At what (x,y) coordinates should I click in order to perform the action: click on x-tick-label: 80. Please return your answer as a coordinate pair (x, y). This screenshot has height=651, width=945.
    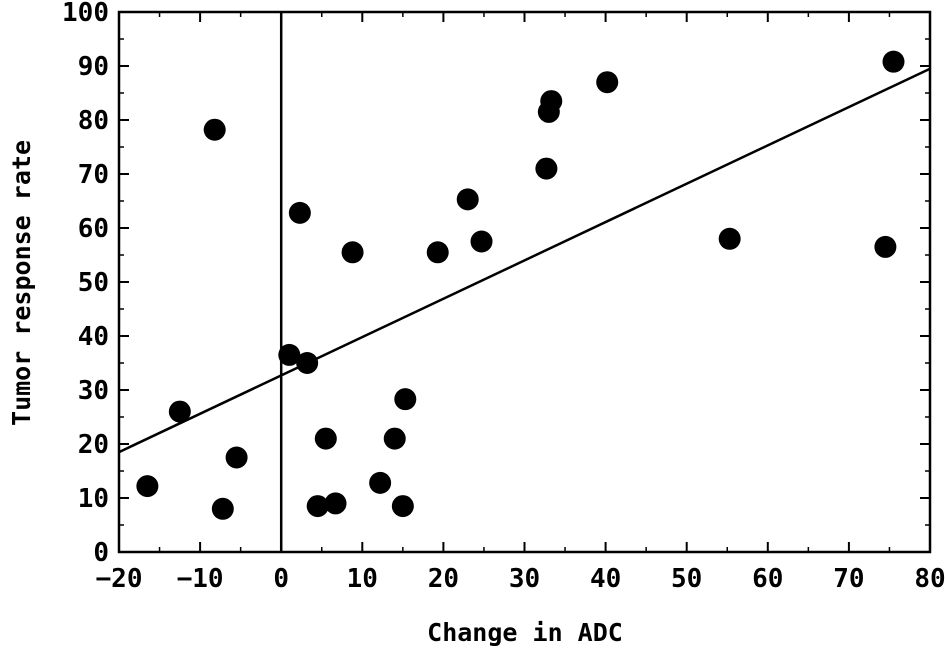
    Looking at the image, I should click on (929, 579).